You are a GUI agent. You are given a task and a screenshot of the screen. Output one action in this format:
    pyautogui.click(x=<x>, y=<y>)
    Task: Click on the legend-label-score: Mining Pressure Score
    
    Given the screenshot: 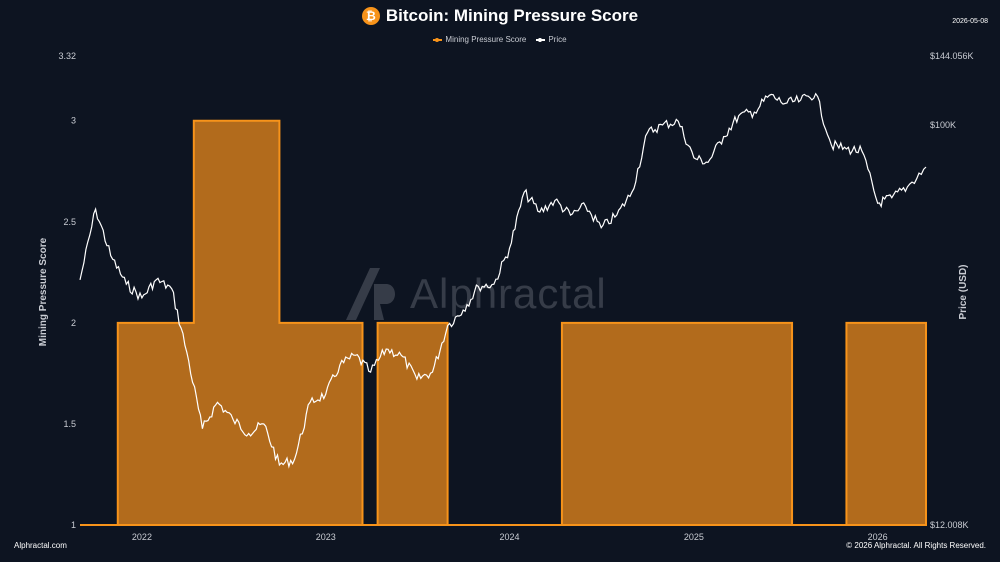 What is the action you would take?
    pyautogui.click(x=486, y=39)
    